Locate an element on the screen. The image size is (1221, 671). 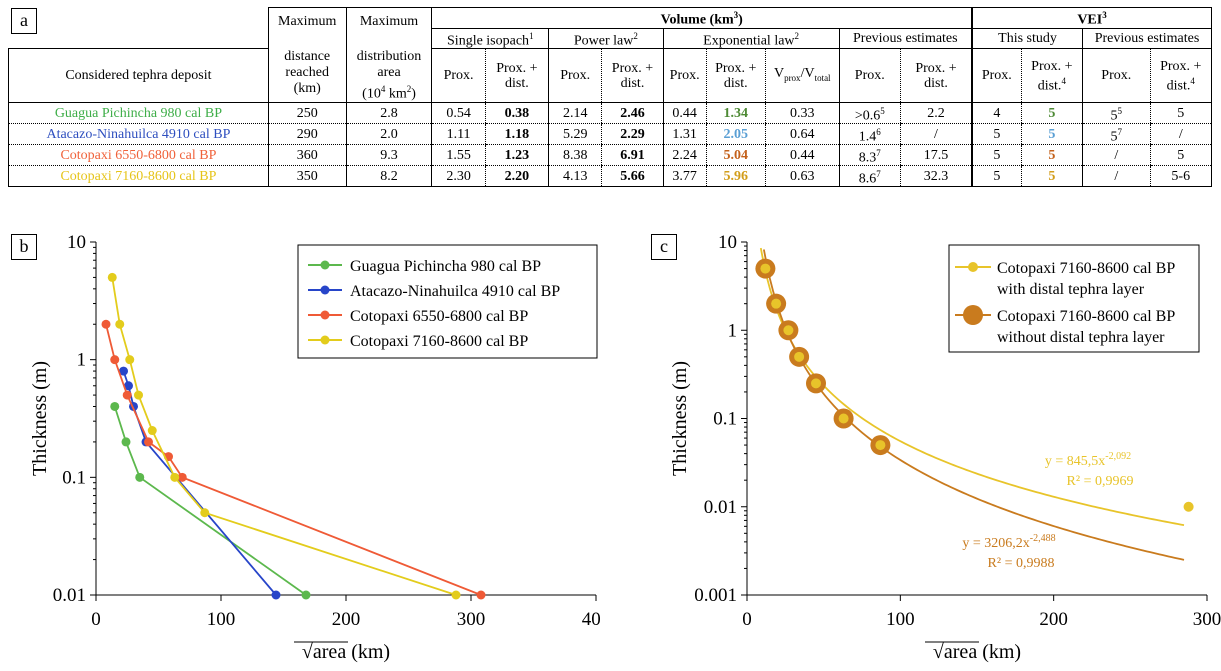
cell-pe-pd: 2.2 is located at coordinates (936, 113).